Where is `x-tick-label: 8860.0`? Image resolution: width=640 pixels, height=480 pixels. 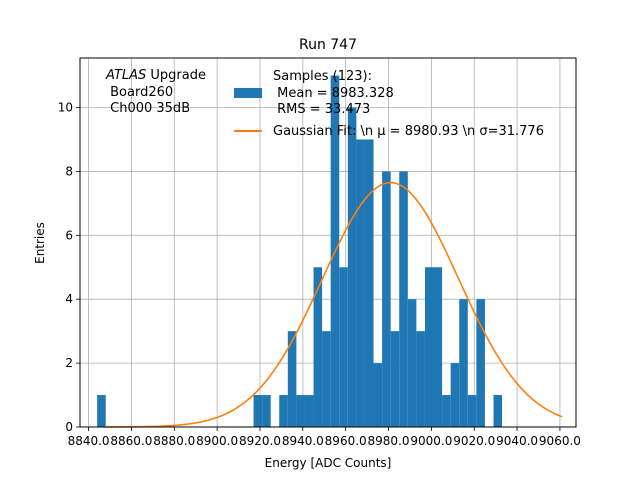 x-tick-label: 8860.0 is located at coordinates (131, 441).